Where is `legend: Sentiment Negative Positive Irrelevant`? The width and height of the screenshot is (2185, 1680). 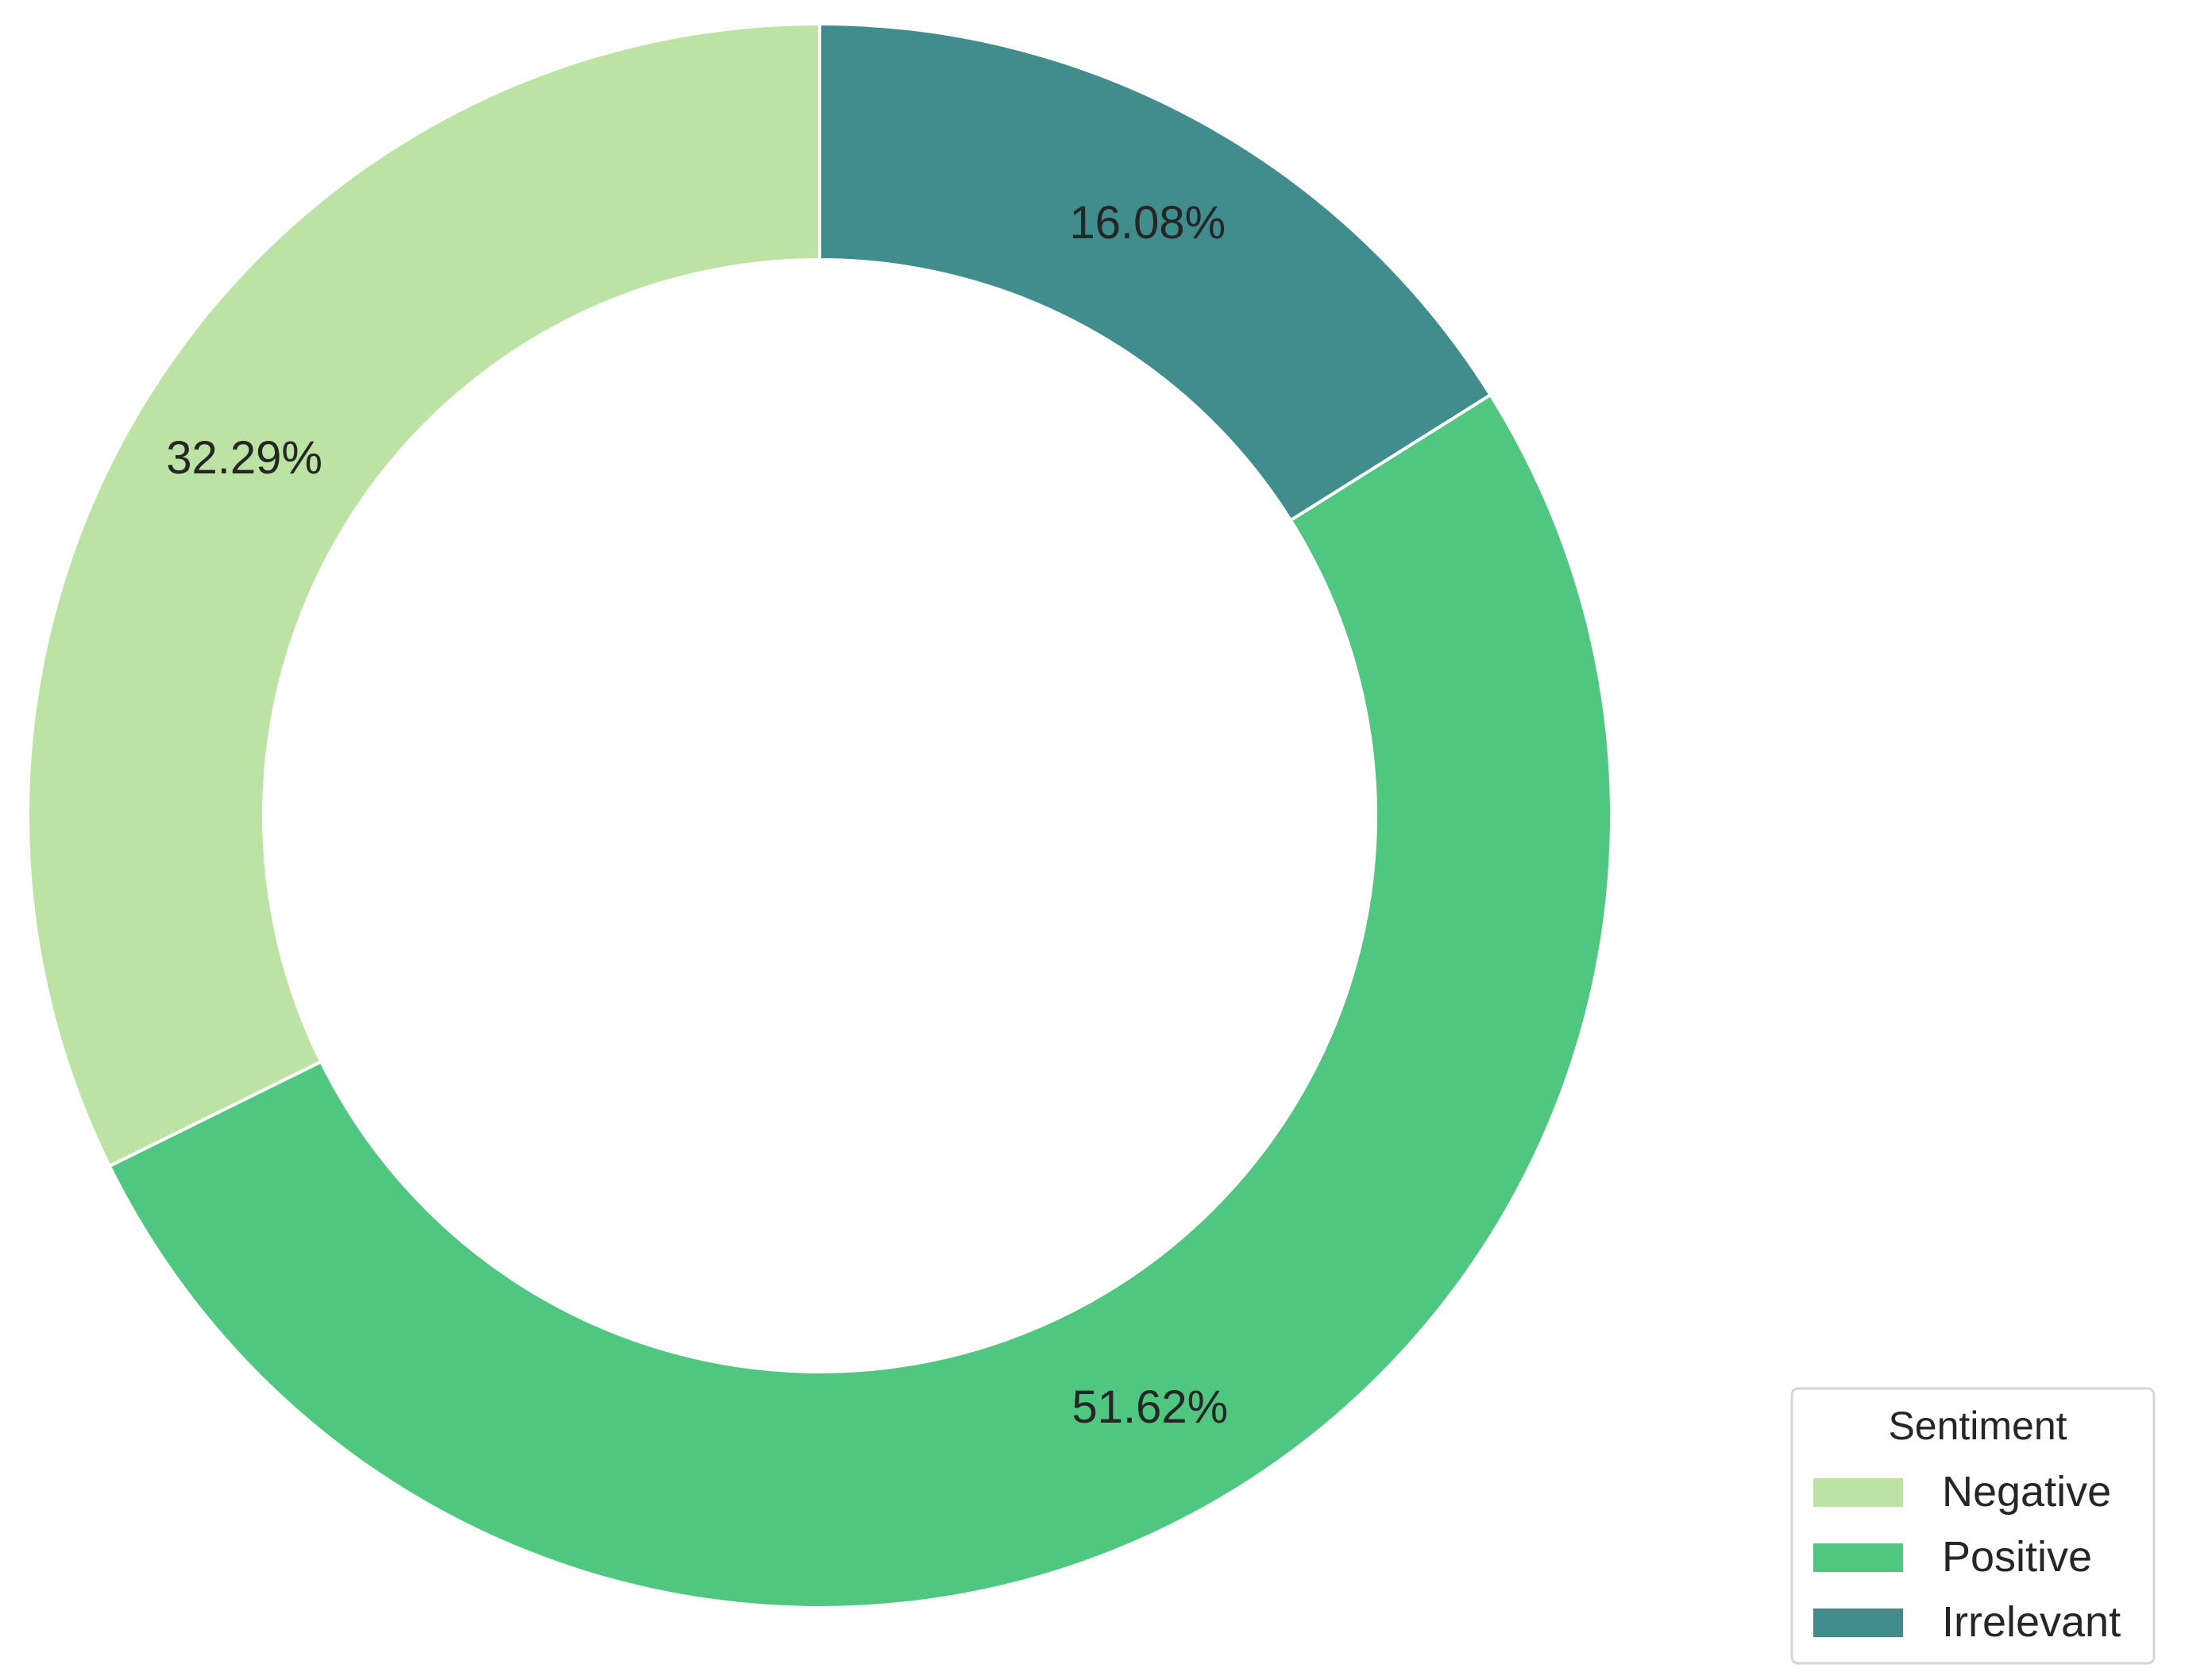
legend: Sentiment Negative Positive Irrelevant is located at coordinates (1973, 1526).